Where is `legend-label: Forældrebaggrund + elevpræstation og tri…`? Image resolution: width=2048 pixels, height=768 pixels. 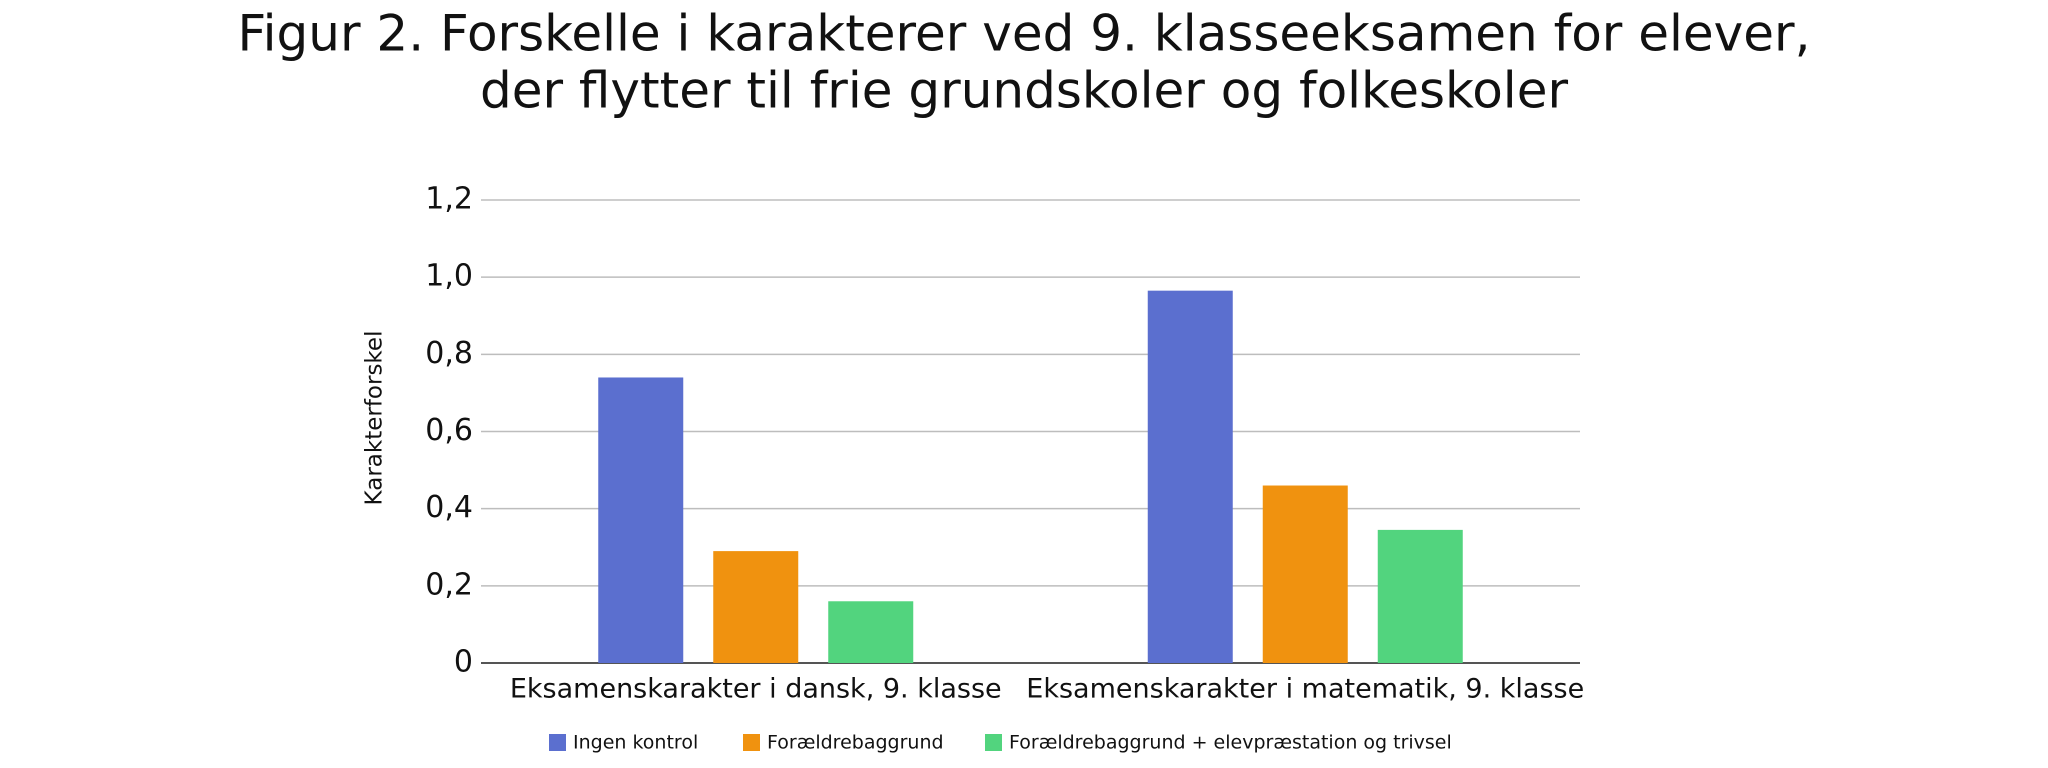 legend-label: Forældrebaggrund + elevpræstation og tri… is located at coordinates (1230, 743).